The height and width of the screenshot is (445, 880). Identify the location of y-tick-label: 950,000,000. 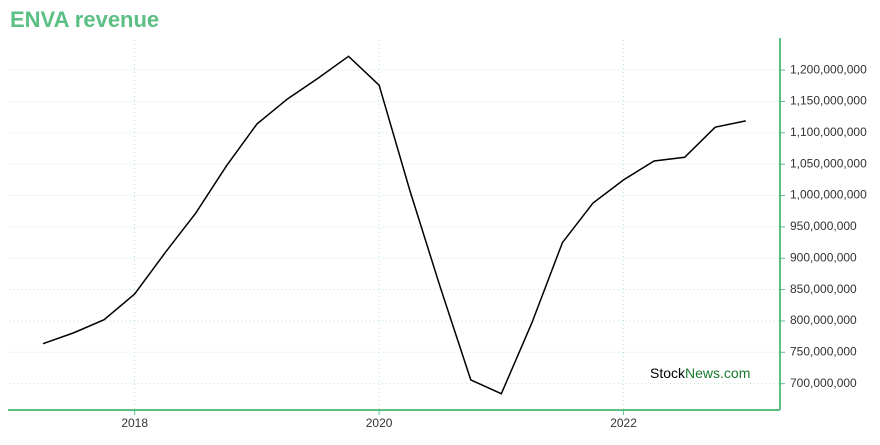
(823, 226).